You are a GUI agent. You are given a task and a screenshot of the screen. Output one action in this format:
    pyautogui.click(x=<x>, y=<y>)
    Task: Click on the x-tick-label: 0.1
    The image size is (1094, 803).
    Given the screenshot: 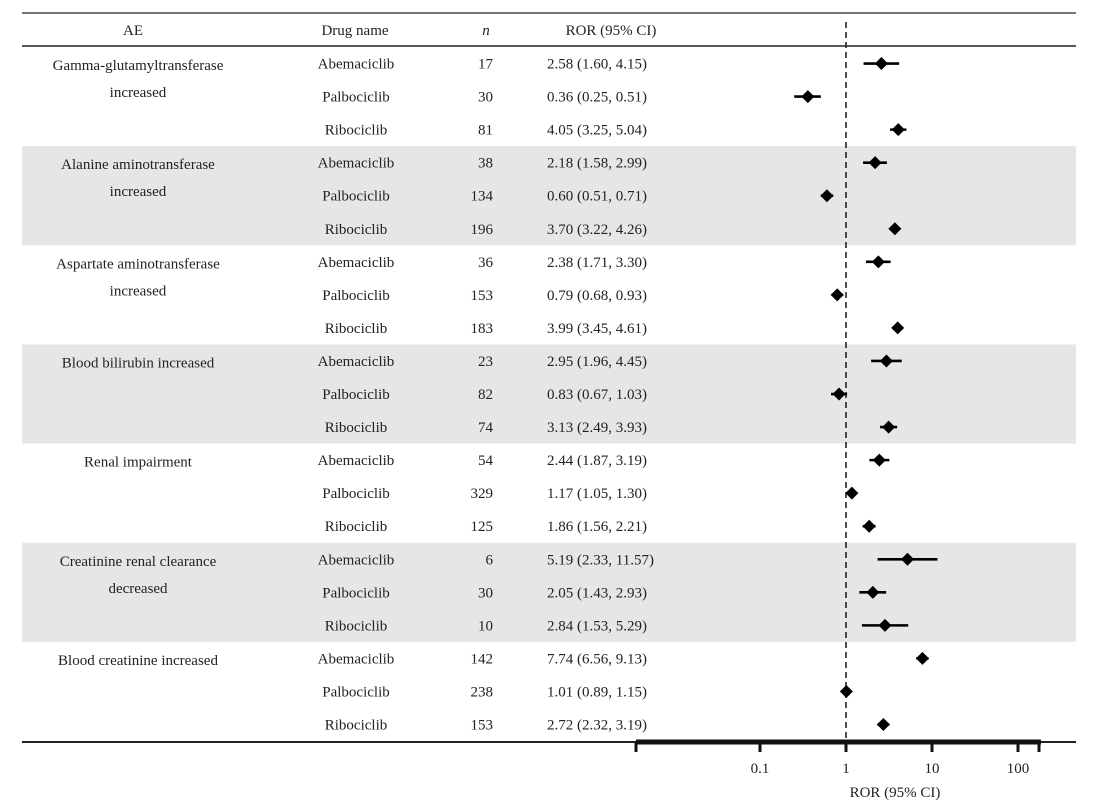 What is the action you would take?
    pyautogui.click(x=760, y=769)
    